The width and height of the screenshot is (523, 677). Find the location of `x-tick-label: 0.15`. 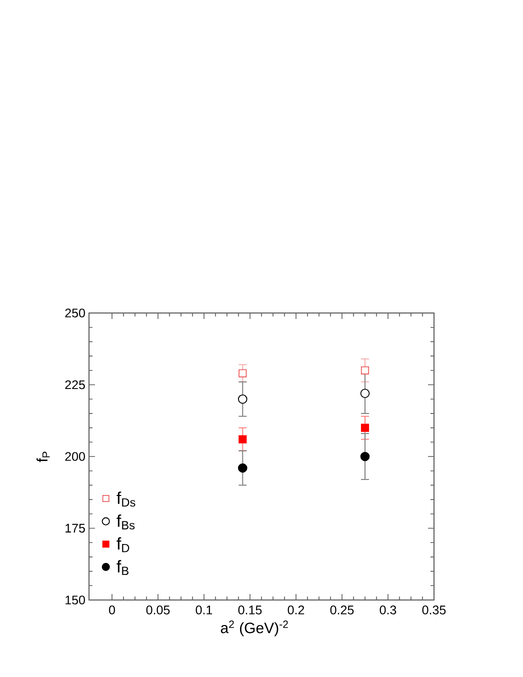

x-tick-label: 0.15 is located at coordinates (250, 610).